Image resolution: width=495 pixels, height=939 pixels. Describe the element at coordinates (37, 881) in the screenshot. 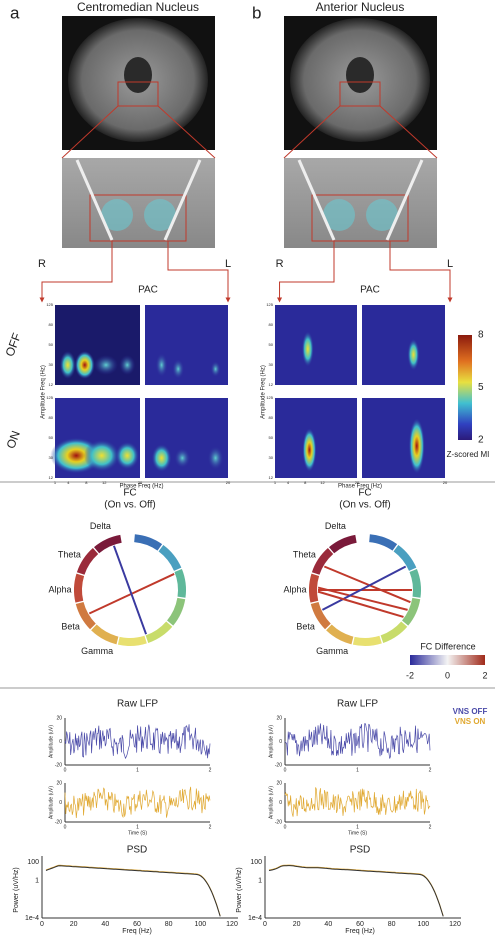

I see `psd-y-tick: 1` at that location.